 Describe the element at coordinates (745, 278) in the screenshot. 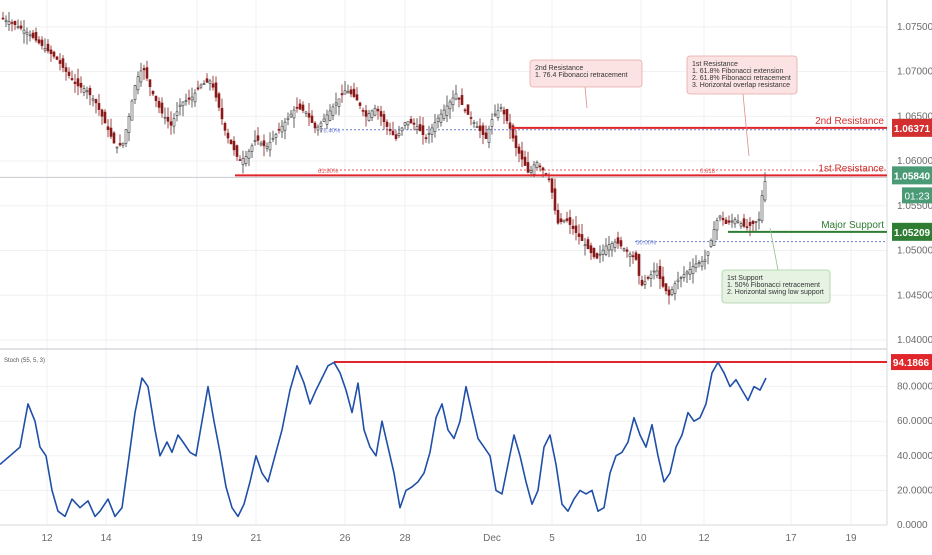

I see `annS-text: 1st Support` at that location.